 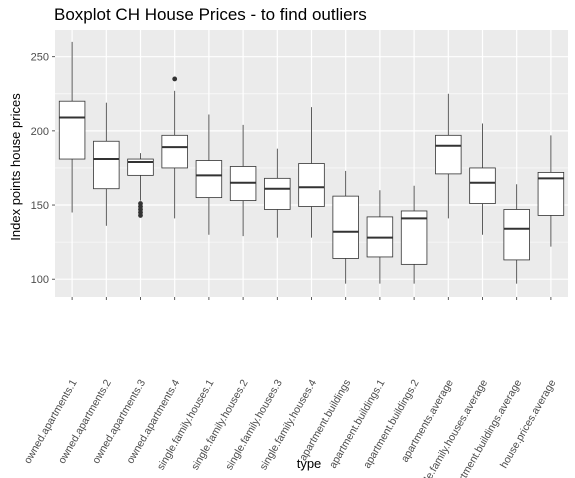 What do you see at coordinates (40, 206) in the screenshot?
I see `y-tick-label: 150` at bounding box center [40, 206].